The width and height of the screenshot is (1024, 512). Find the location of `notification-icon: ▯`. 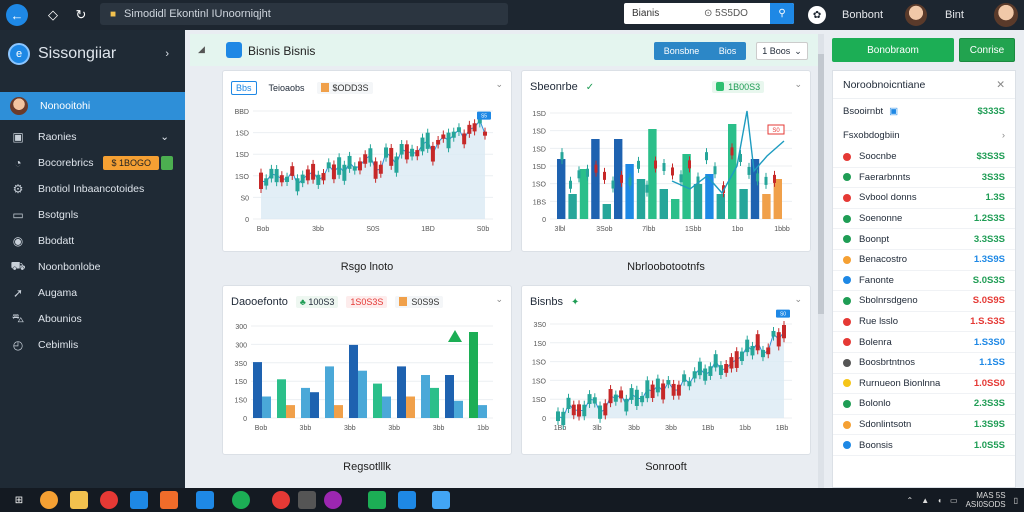

notification-icon: ▯ is located at coordinates (1015, 500).